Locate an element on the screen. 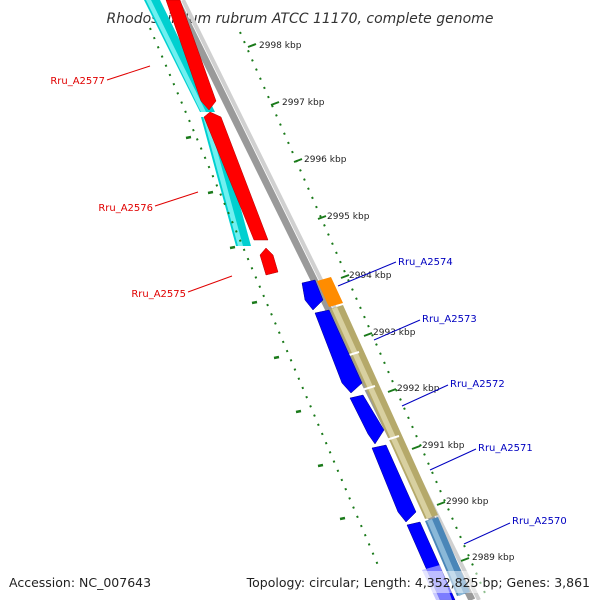 The image size is (600, 600). gene-label-rru-a2572: Rru_A2572 is located at coordinates (453, 393).